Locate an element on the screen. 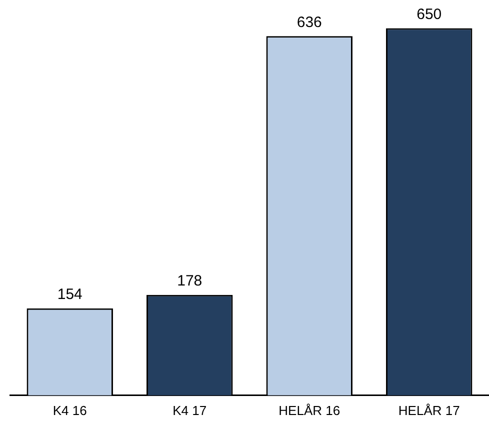 This screenshot has width=489, height=435. data-label: 650 is located at coordinates (429, 14).